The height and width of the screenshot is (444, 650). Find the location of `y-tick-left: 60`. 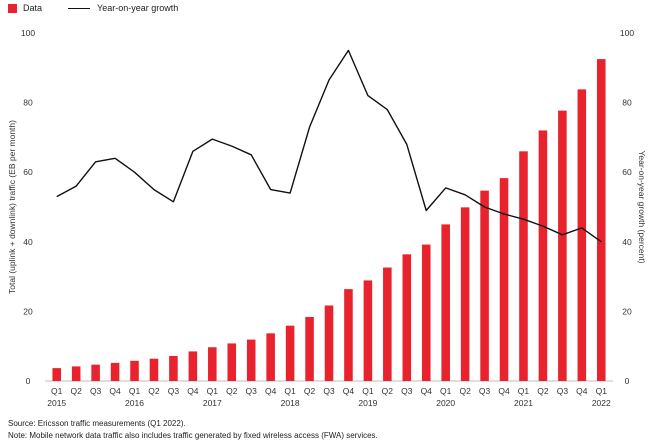

y-tick-left: 60 is located at coordinates (28, 172).